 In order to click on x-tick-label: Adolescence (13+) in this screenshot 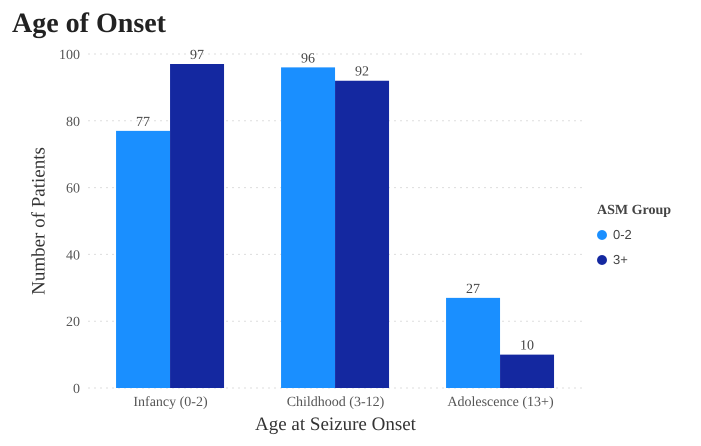, I will do `click(500, 402)`.